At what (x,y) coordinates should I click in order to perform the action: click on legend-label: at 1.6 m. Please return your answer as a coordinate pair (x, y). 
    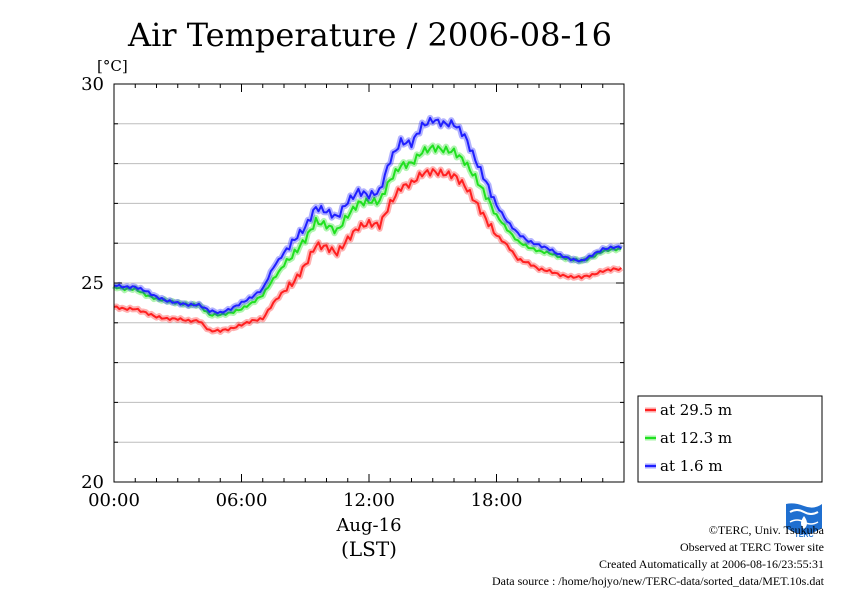
    Looking at the image, I should click on (691, 466).